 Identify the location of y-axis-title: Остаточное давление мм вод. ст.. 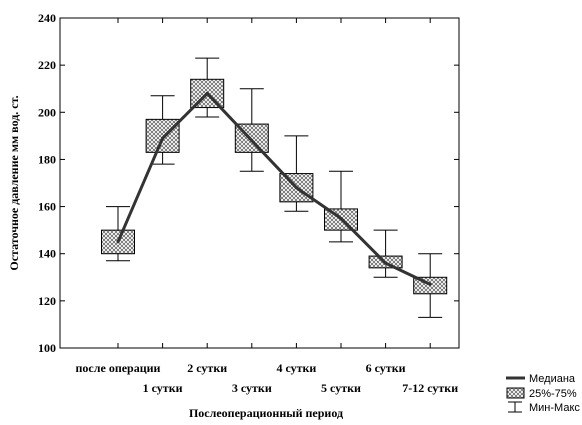
(14, 182).